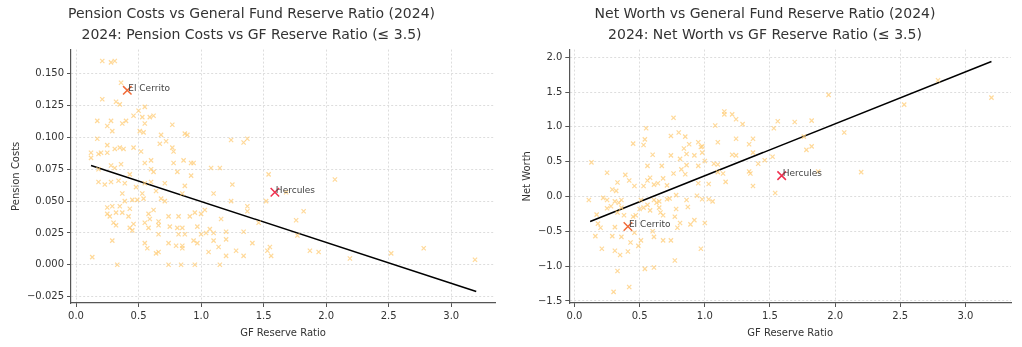  Describe the element at coordinates (50, 264) in the screenshot. I see `y-tick-label: 0.000` at that location.